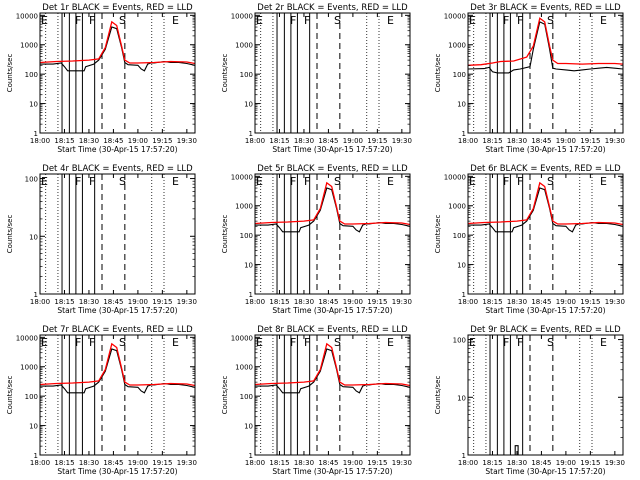  I want to click on panel-title: Det 7r BLACK = Events, RED = LLD, so click(117, 330).